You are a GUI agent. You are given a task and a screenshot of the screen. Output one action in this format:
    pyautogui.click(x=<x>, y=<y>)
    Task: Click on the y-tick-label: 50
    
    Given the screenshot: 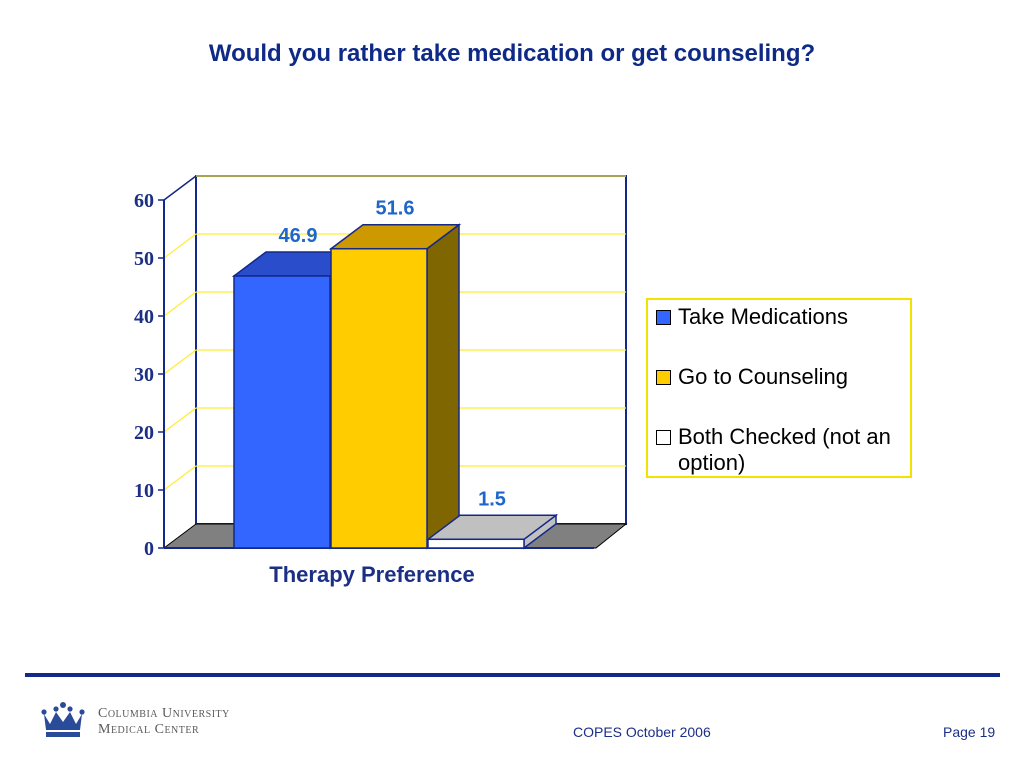 What is the action you would take?
    pyautogui.click(x=144, y=259)
    